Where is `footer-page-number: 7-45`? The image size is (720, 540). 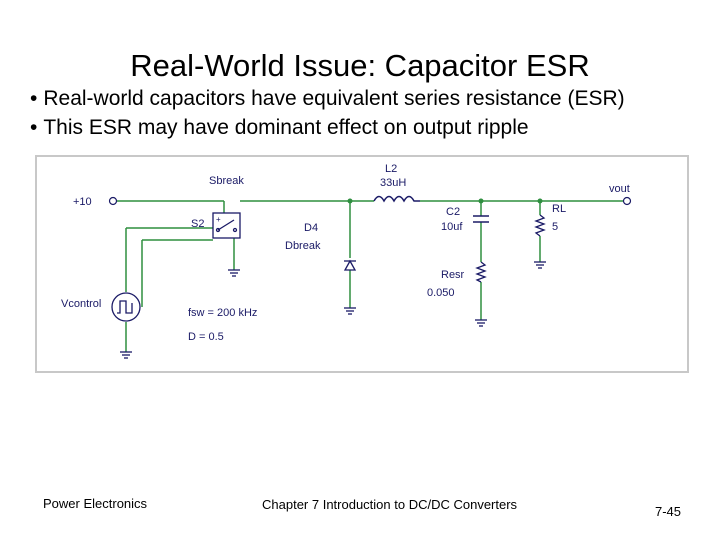
footer-page-number: 7-45 is located at coordinates (668, 511).